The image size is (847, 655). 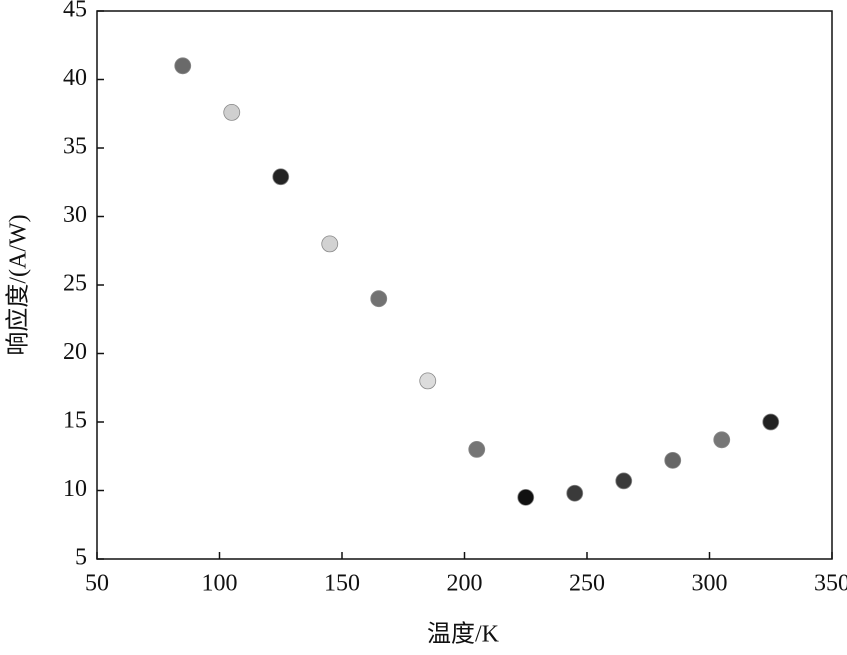 I want to click on x-tick-label: 150, so click(x=342, y=584).